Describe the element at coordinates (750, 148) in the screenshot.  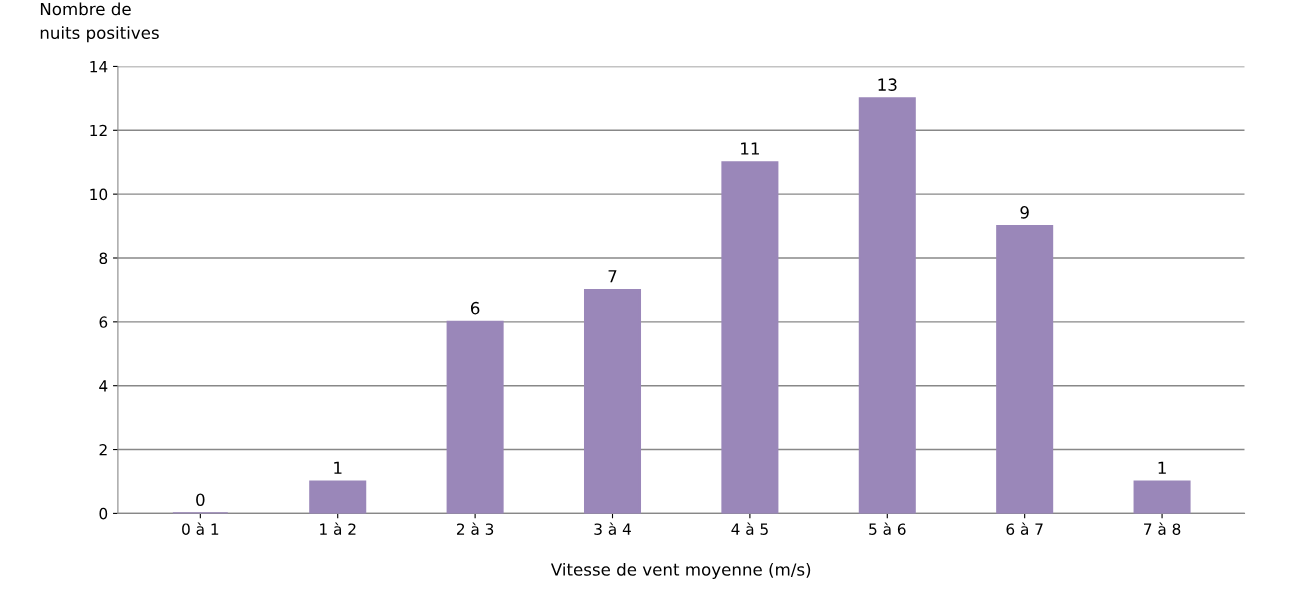
I see `data-label: 11` at that location.